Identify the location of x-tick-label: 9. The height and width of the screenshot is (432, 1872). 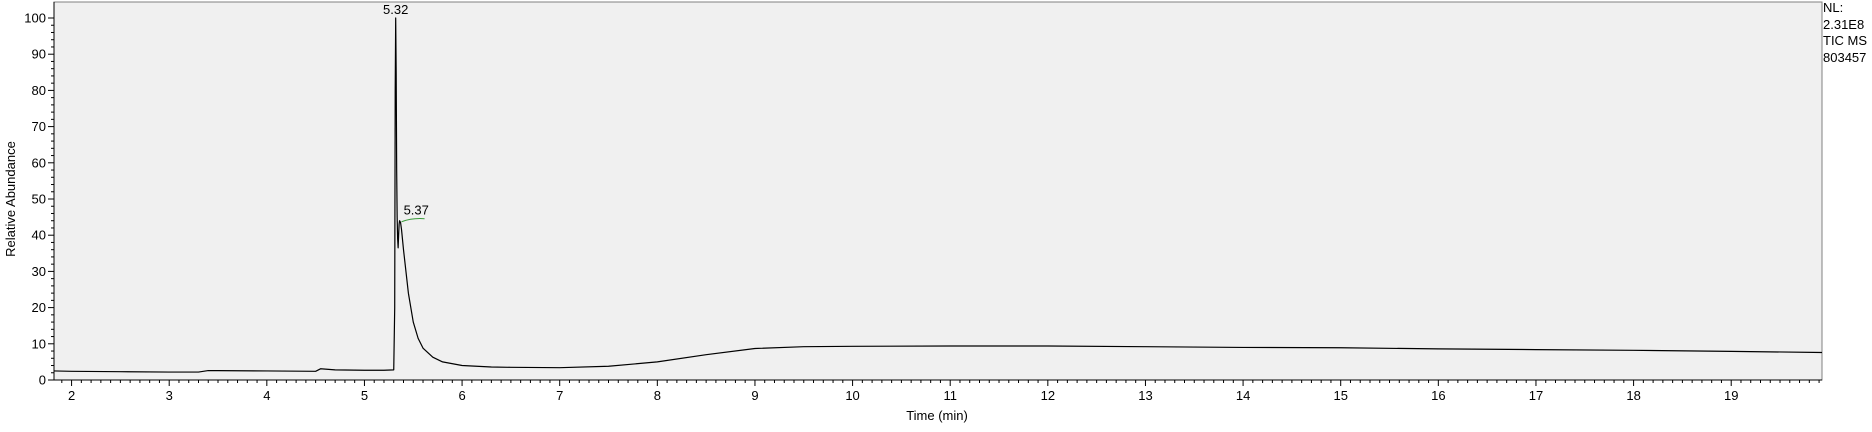
(754, 395).